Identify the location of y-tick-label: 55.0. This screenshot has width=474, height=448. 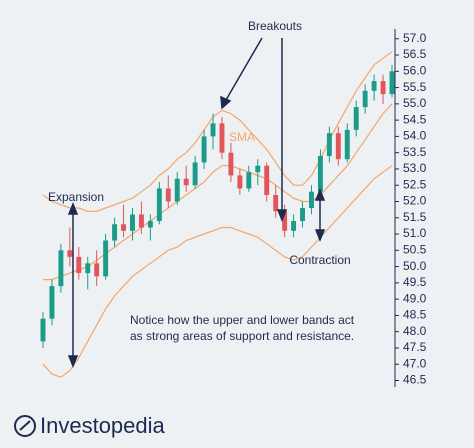
(415, 103).